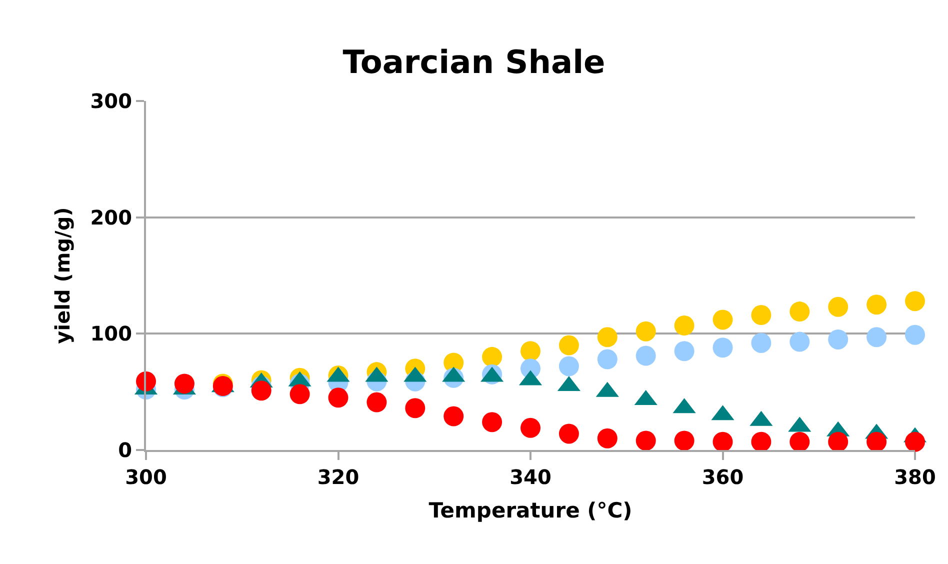 The height and width of the screenshot is (564, 948). What do you see at coordinates (146, 477) in the screenshot?
I see `x-tick-label: 300` at bounding box center [146, 477].